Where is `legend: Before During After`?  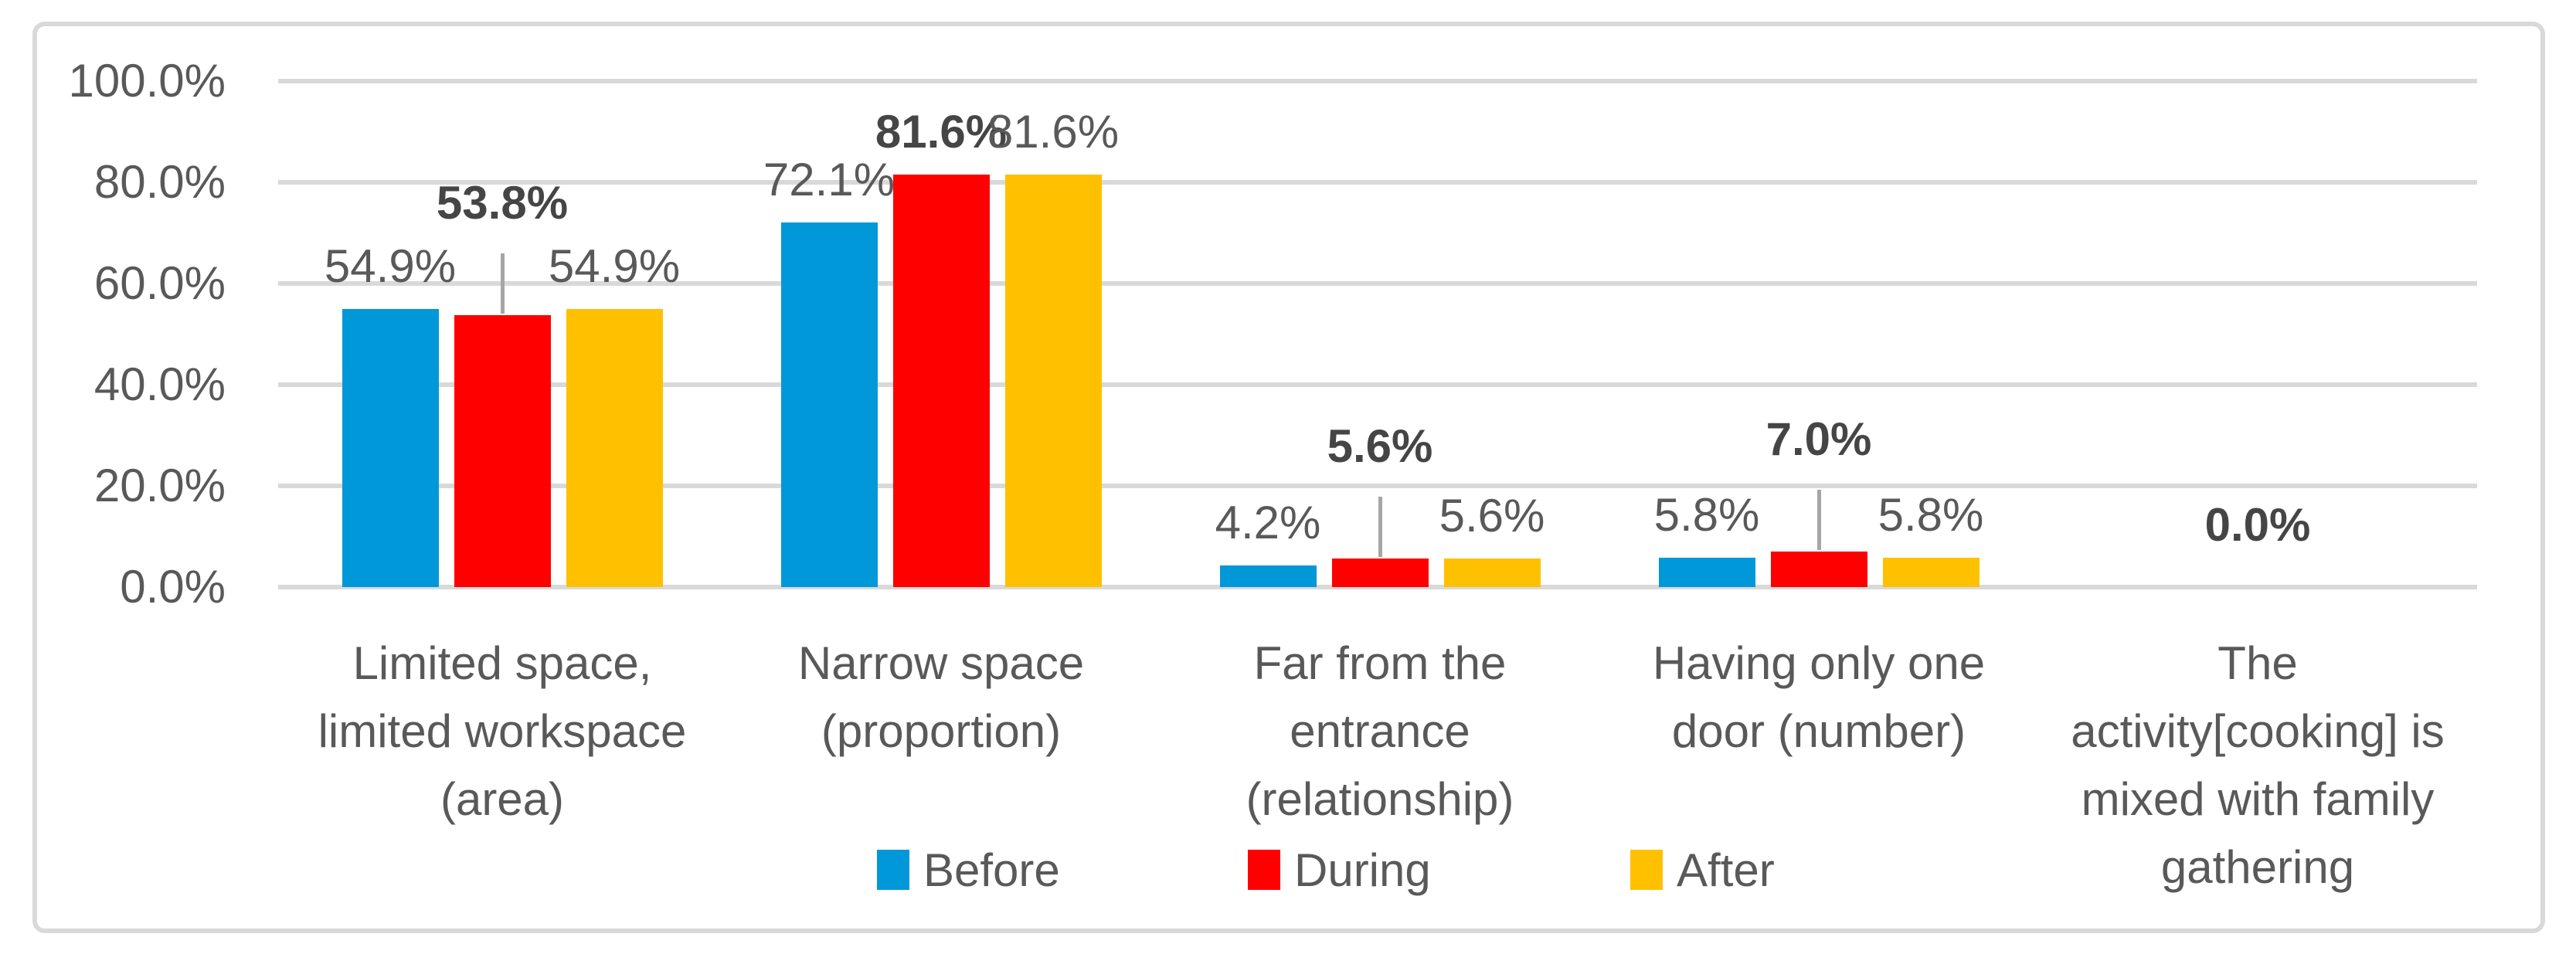 legend: Before During After is located at coordinates (1288, 870).